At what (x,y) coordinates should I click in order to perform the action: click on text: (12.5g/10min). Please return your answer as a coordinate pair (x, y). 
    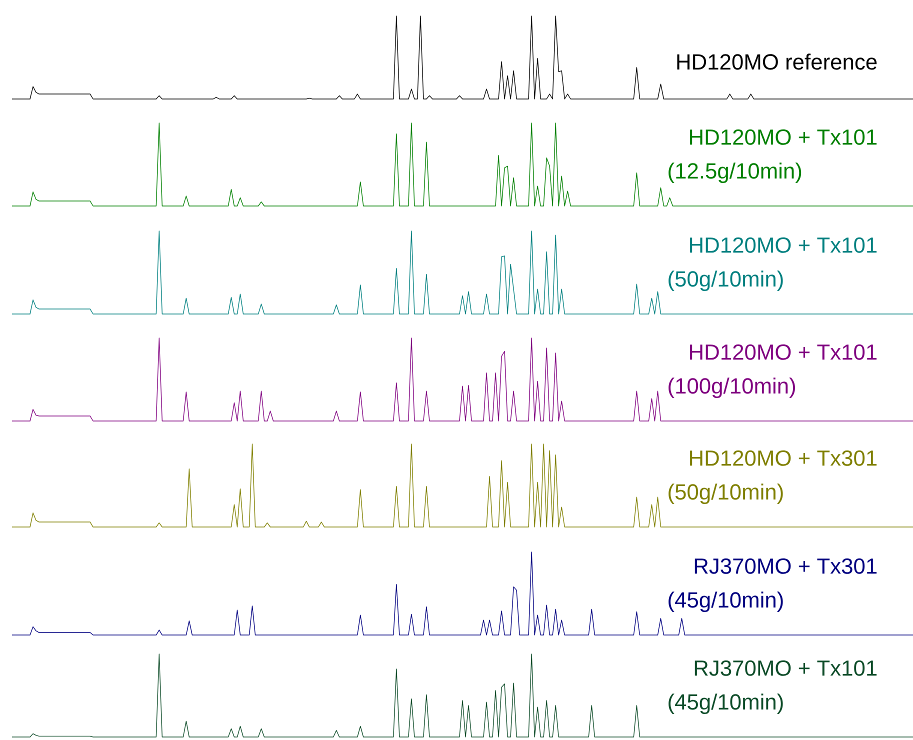
    Looking at the image, I should click on (735, 173).